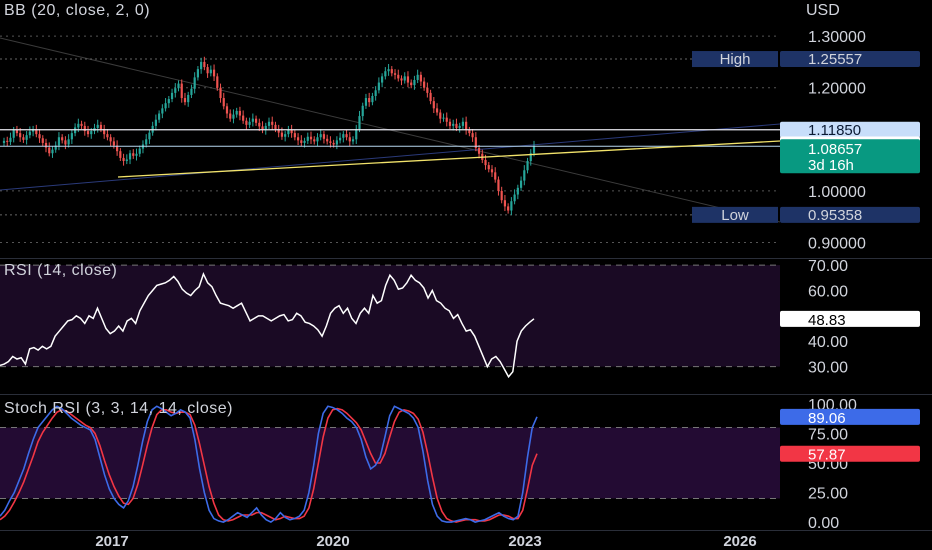  What do you see at coordinates (837, 244) in the screenshot?
I see `price-tick-label: 0.90000` at bounding box center [837, 244].